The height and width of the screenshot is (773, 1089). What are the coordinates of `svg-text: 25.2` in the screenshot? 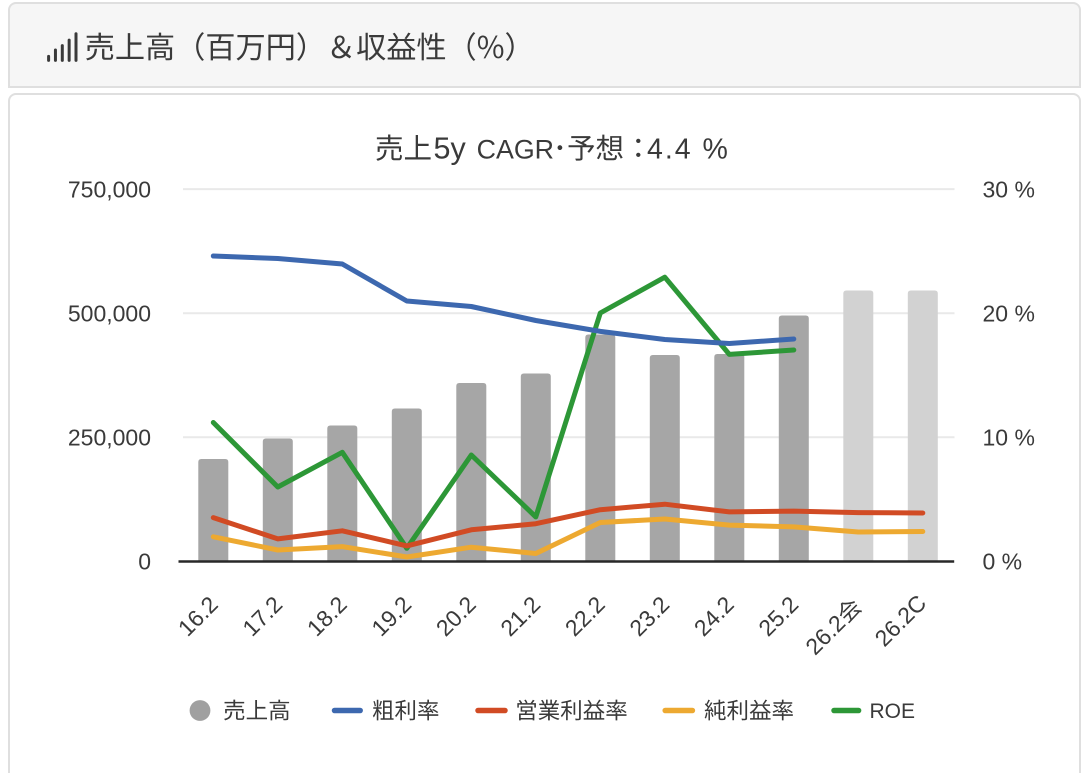 It's located at (778, 616).